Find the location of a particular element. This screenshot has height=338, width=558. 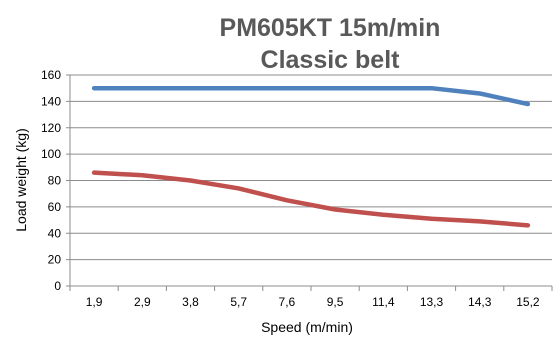

y-axis-tick-labels: 0 20 40 60 80 100 120 140 160 is located at coordinates (51, 180).